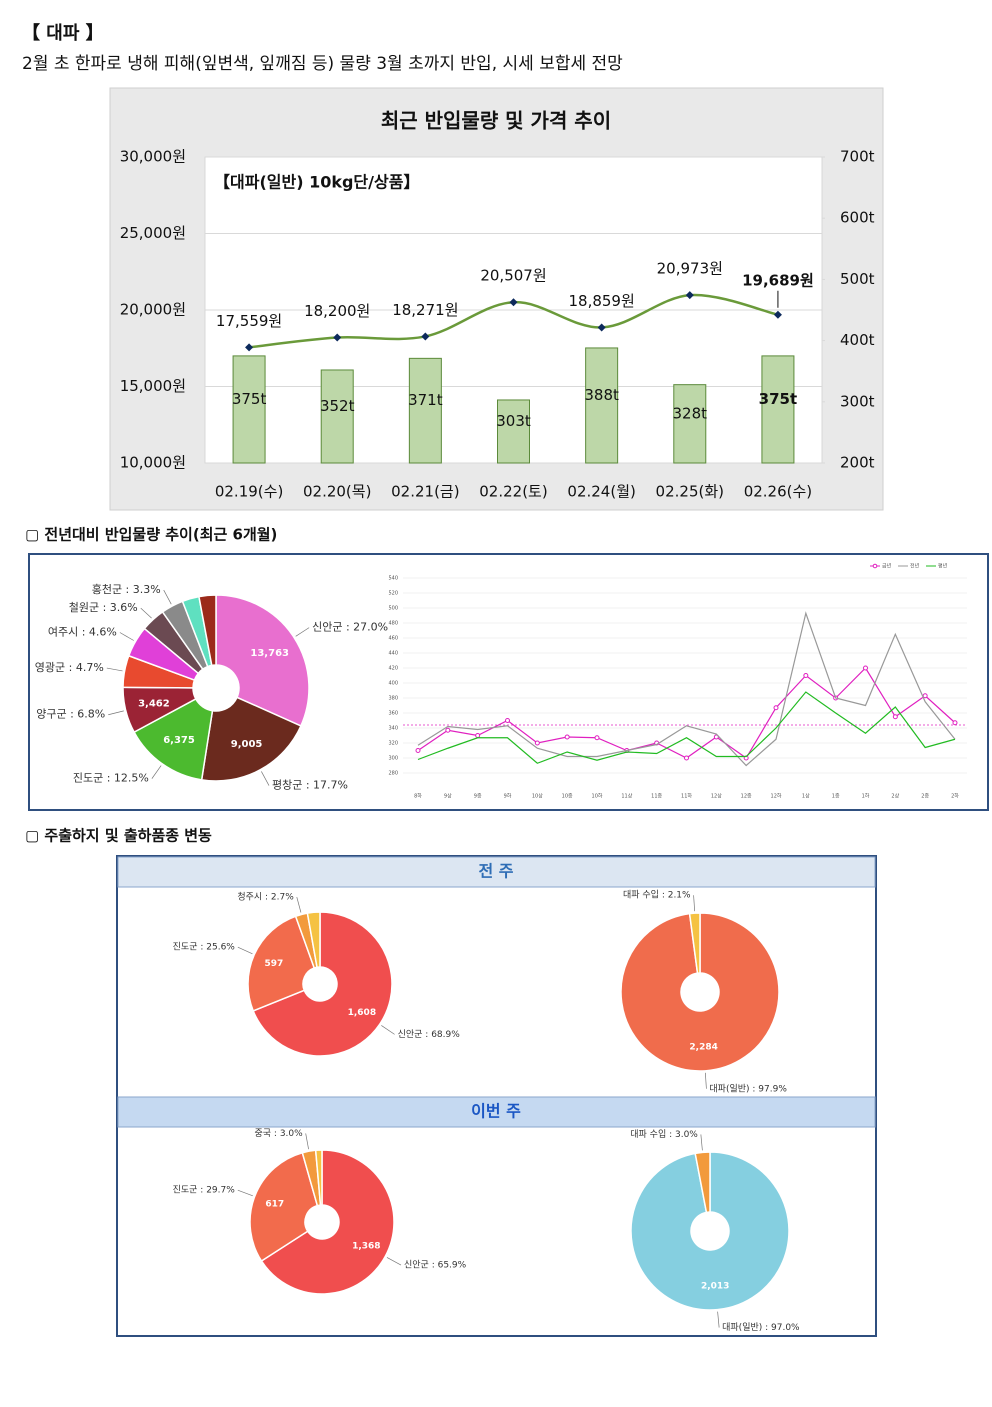 The image size is (992, 1407). What do you see at coordinates (249, 492) in the screenshot?
I see `x-tick-label: 02.19(수)` at bounding box center [249, 492].